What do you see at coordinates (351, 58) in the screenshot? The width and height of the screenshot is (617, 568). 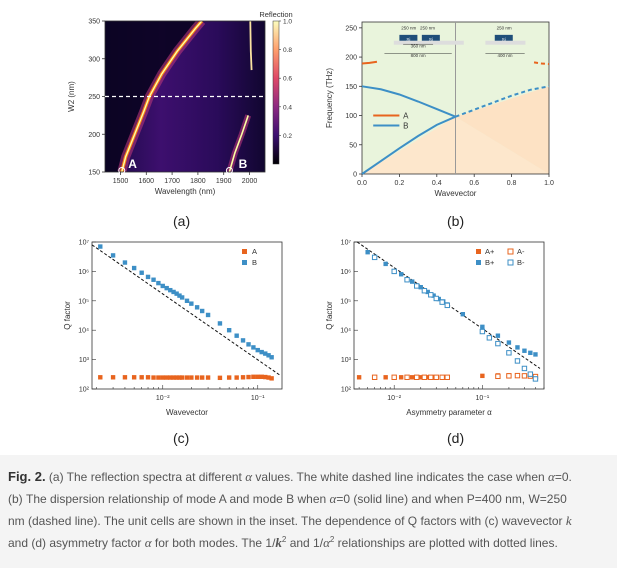 I see `y-tick-label: 200` at bounding box center [351, 58].